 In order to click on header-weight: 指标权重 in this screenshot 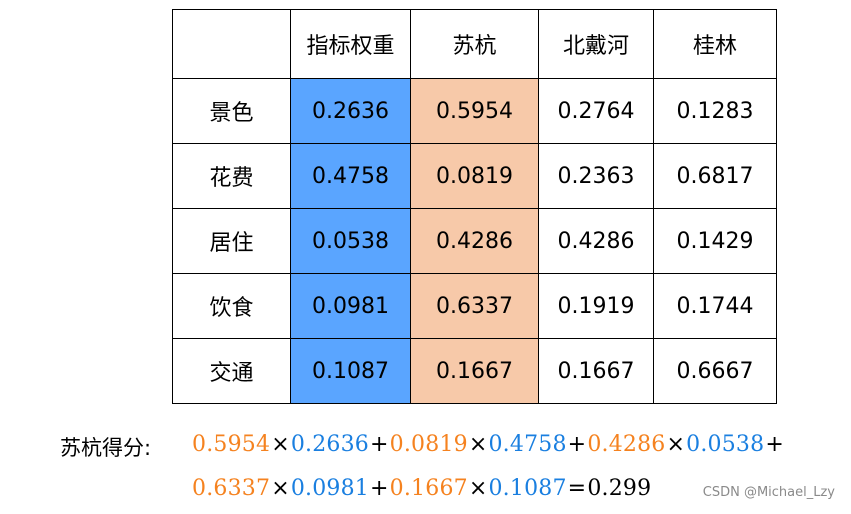, I will do `click(350, 44)`.